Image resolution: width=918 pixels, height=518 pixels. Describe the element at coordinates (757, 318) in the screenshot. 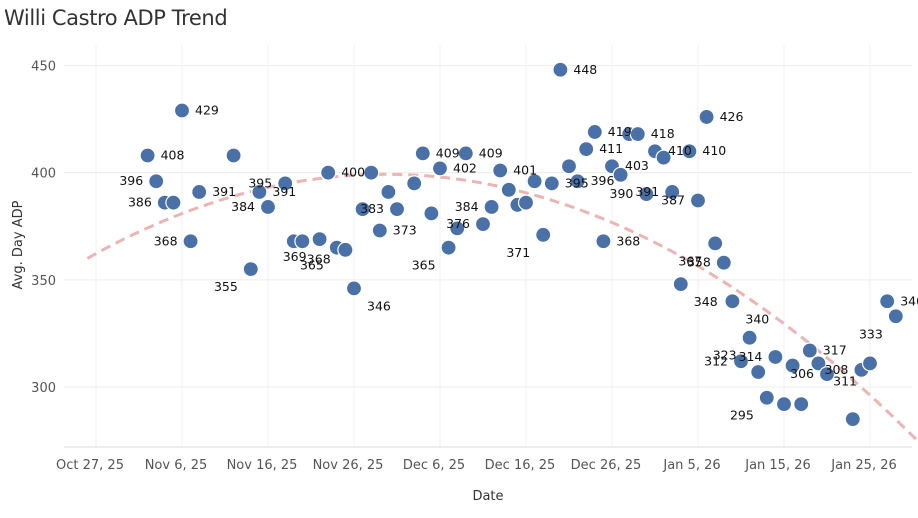

I see `data-label: 340` at that location.